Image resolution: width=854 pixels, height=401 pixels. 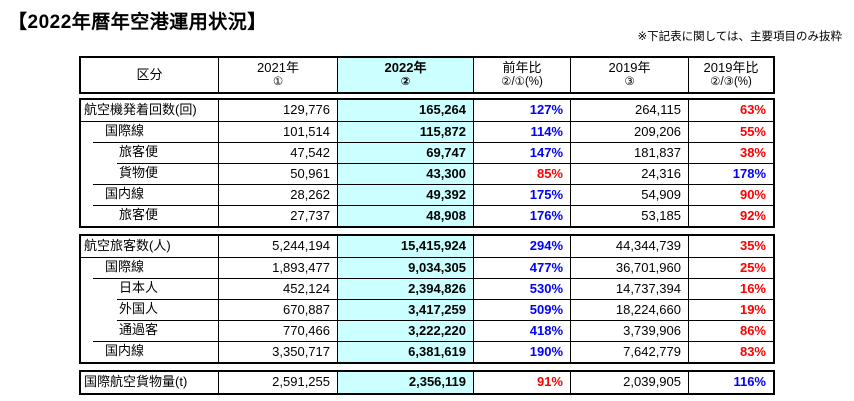 I want to click on header-label: 2021年, so click(x=278, y=68).